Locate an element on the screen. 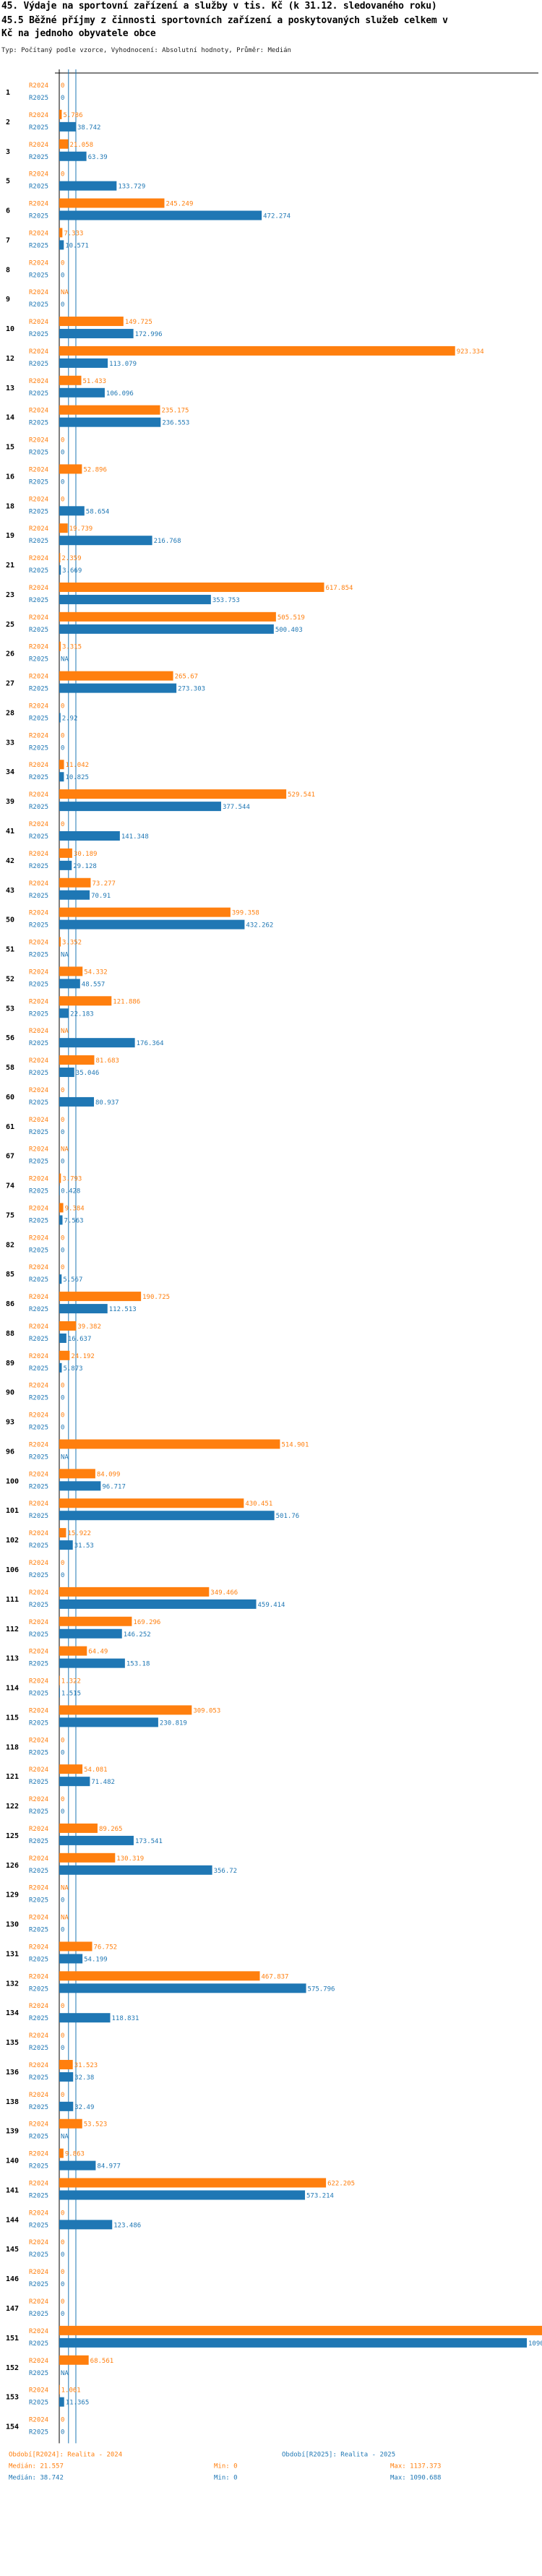  row-label: 75 is located at coordinates (10, 1215).